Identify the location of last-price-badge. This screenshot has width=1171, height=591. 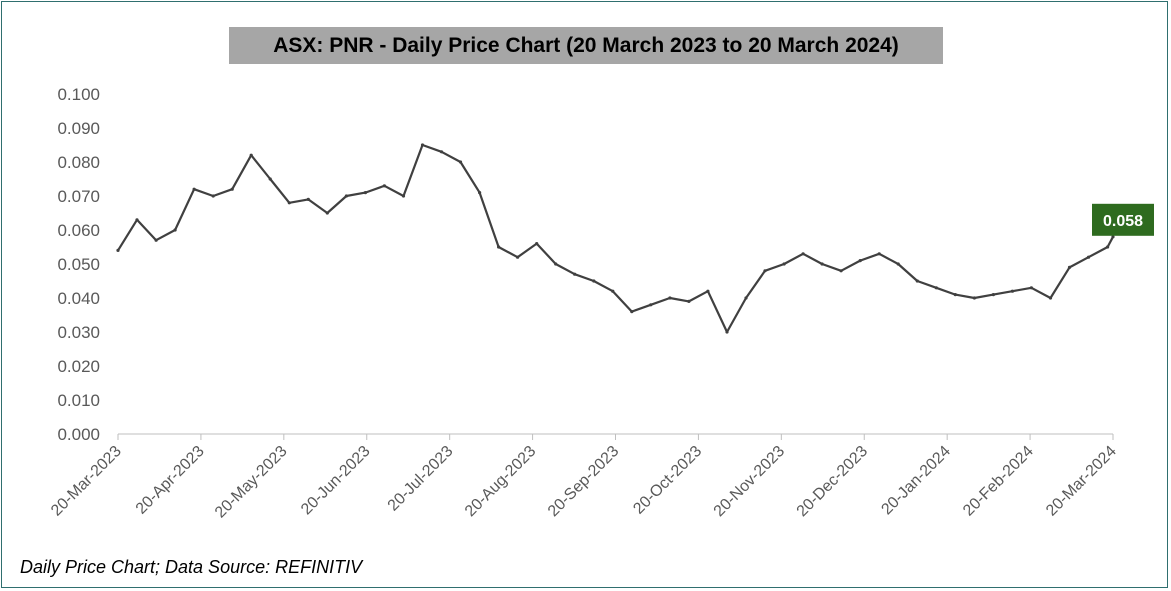
(1123, 219).